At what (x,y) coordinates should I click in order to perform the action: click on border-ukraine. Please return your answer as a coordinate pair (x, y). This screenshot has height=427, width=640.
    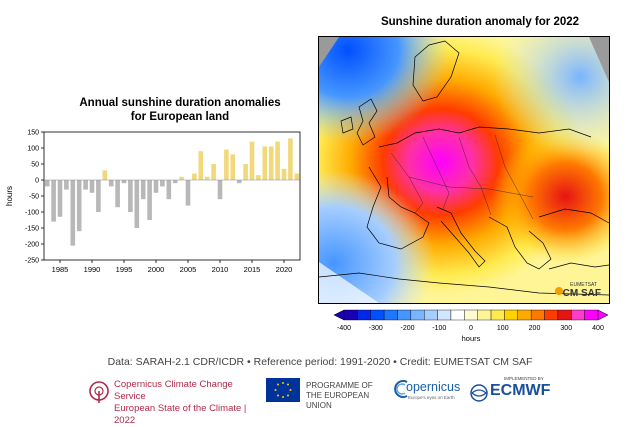
    Looking at the image, I should click on (514, 177).